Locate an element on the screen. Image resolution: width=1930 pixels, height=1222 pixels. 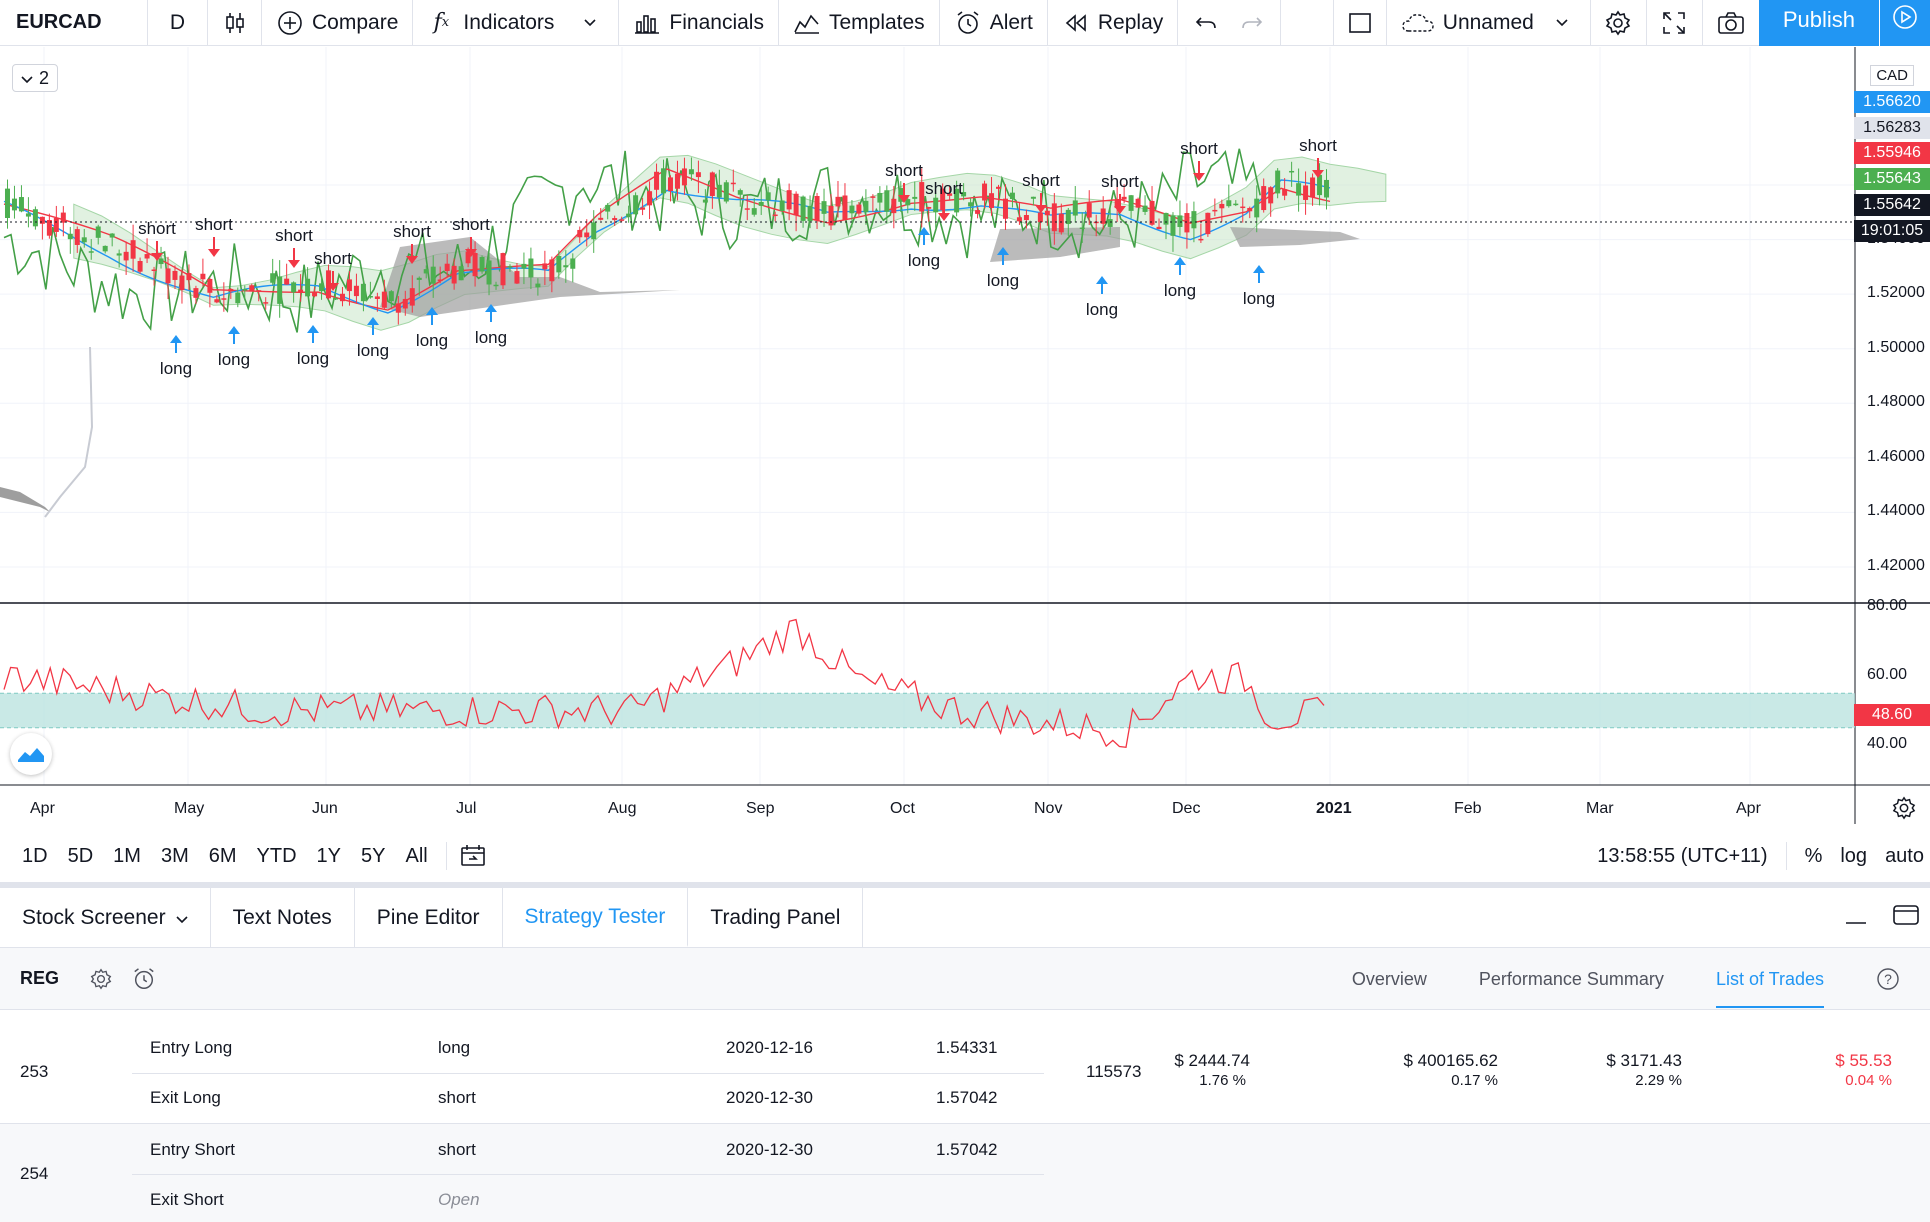
panel-resizer is located at coordinates (965, 885).